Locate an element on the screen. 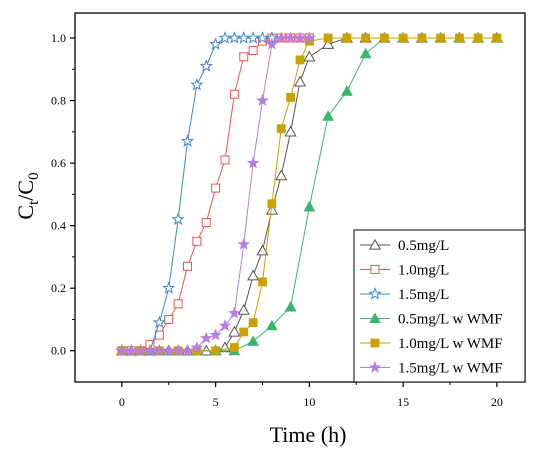 The height and width of the screenshot is (451, 550). legend-item: 0.5mg/L w WMF is located at coordinates (431, 320).